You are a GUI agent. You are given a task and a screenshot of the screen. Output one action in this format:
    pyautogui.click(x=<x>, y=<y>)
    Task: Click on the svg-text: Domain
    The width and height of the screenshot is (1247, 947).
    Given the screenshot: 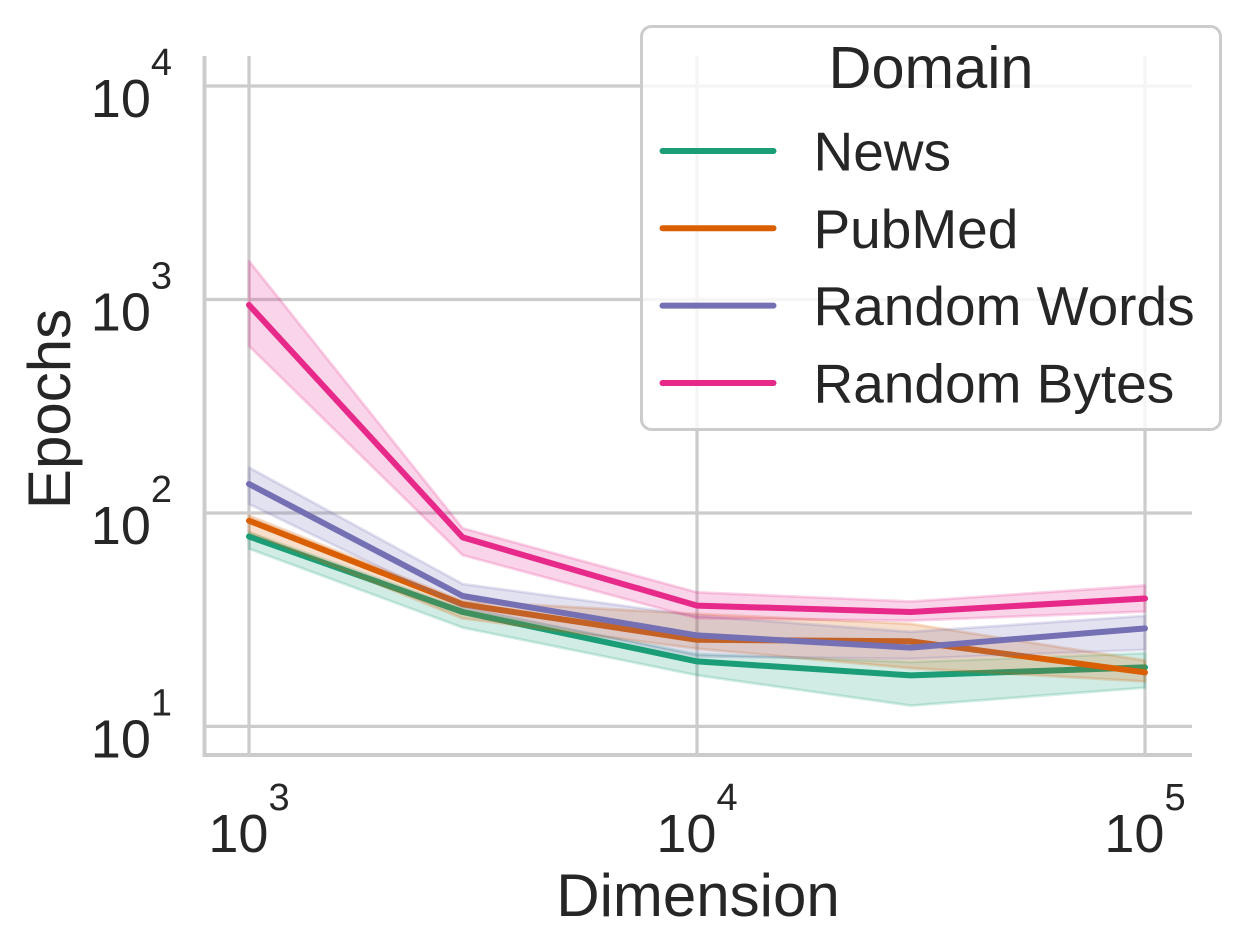 What is the action you would take?
    pyautogui.click(x=930, y=67)
    